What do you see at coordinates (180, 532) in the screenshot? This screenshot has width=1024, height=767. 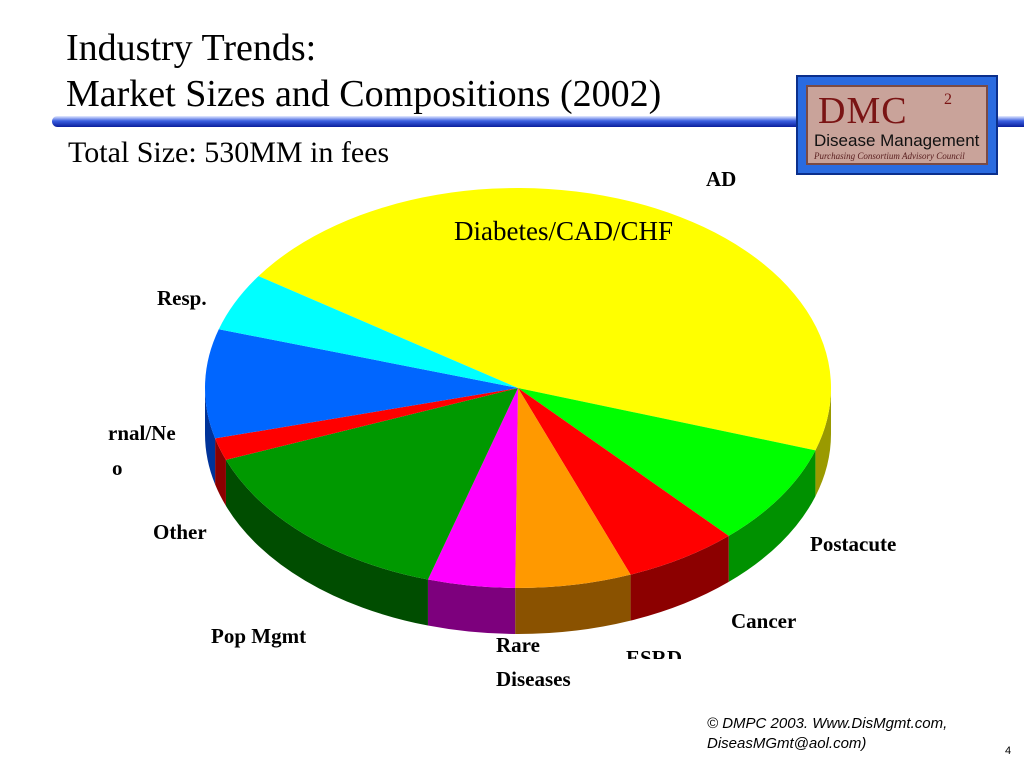 I see `label-other: Other` at bounding box center [180, 532].